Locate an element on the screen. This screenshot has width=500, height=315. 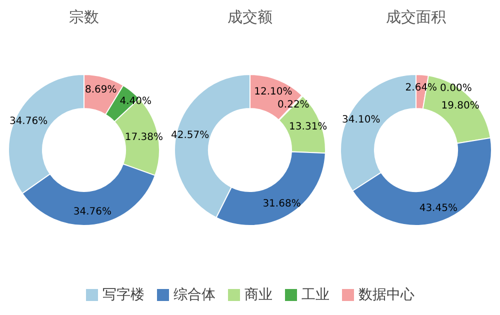
data-label: 42.57% is located at coordinates (190, 136).